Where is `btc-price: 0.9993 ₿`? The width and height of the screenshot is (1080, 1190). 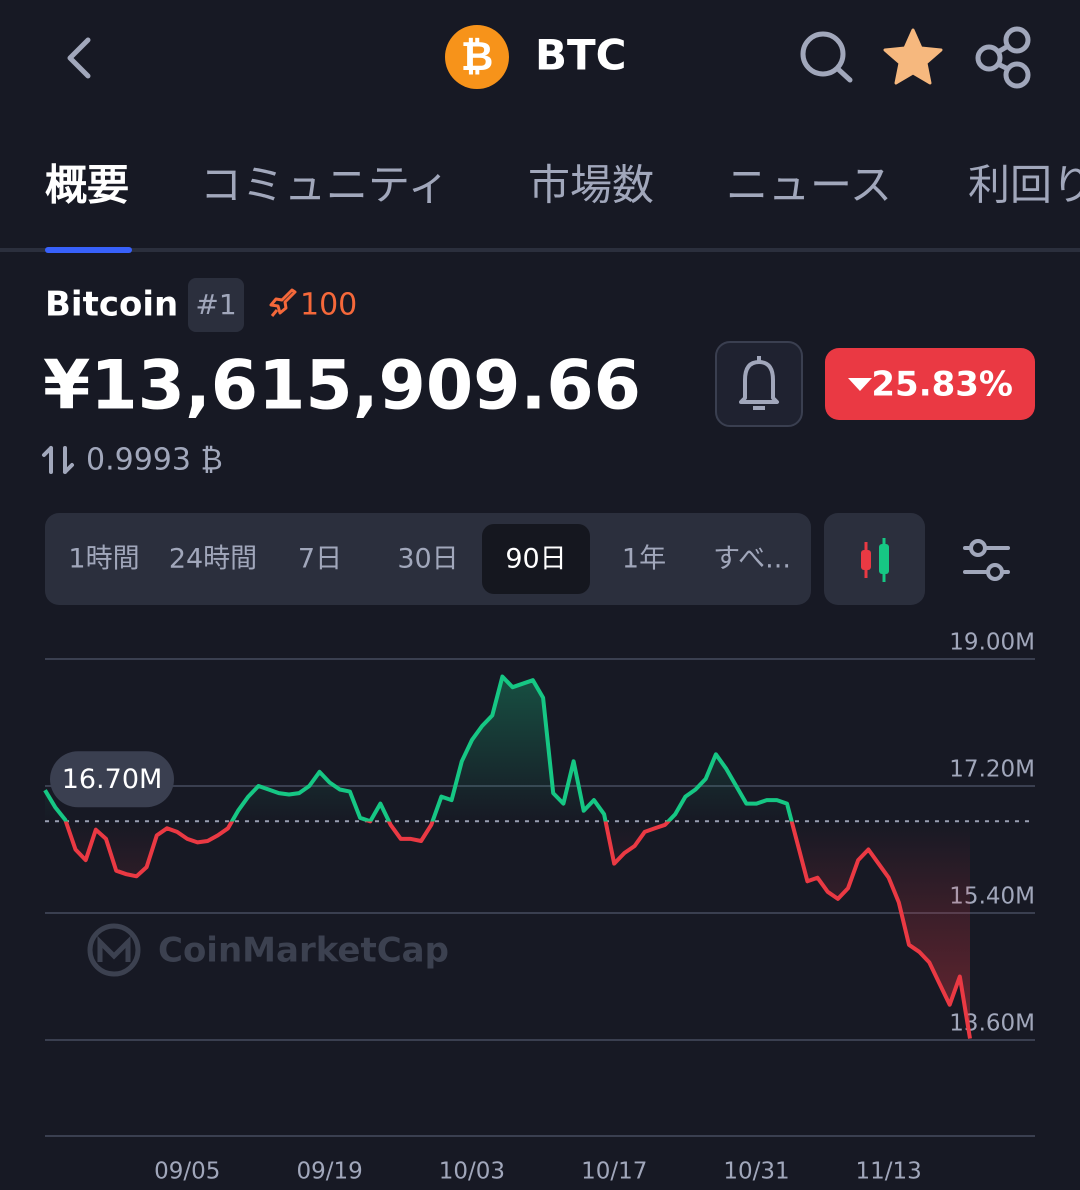 btc-price: 0.9993 ₿ is located at coordinates (154, 460).